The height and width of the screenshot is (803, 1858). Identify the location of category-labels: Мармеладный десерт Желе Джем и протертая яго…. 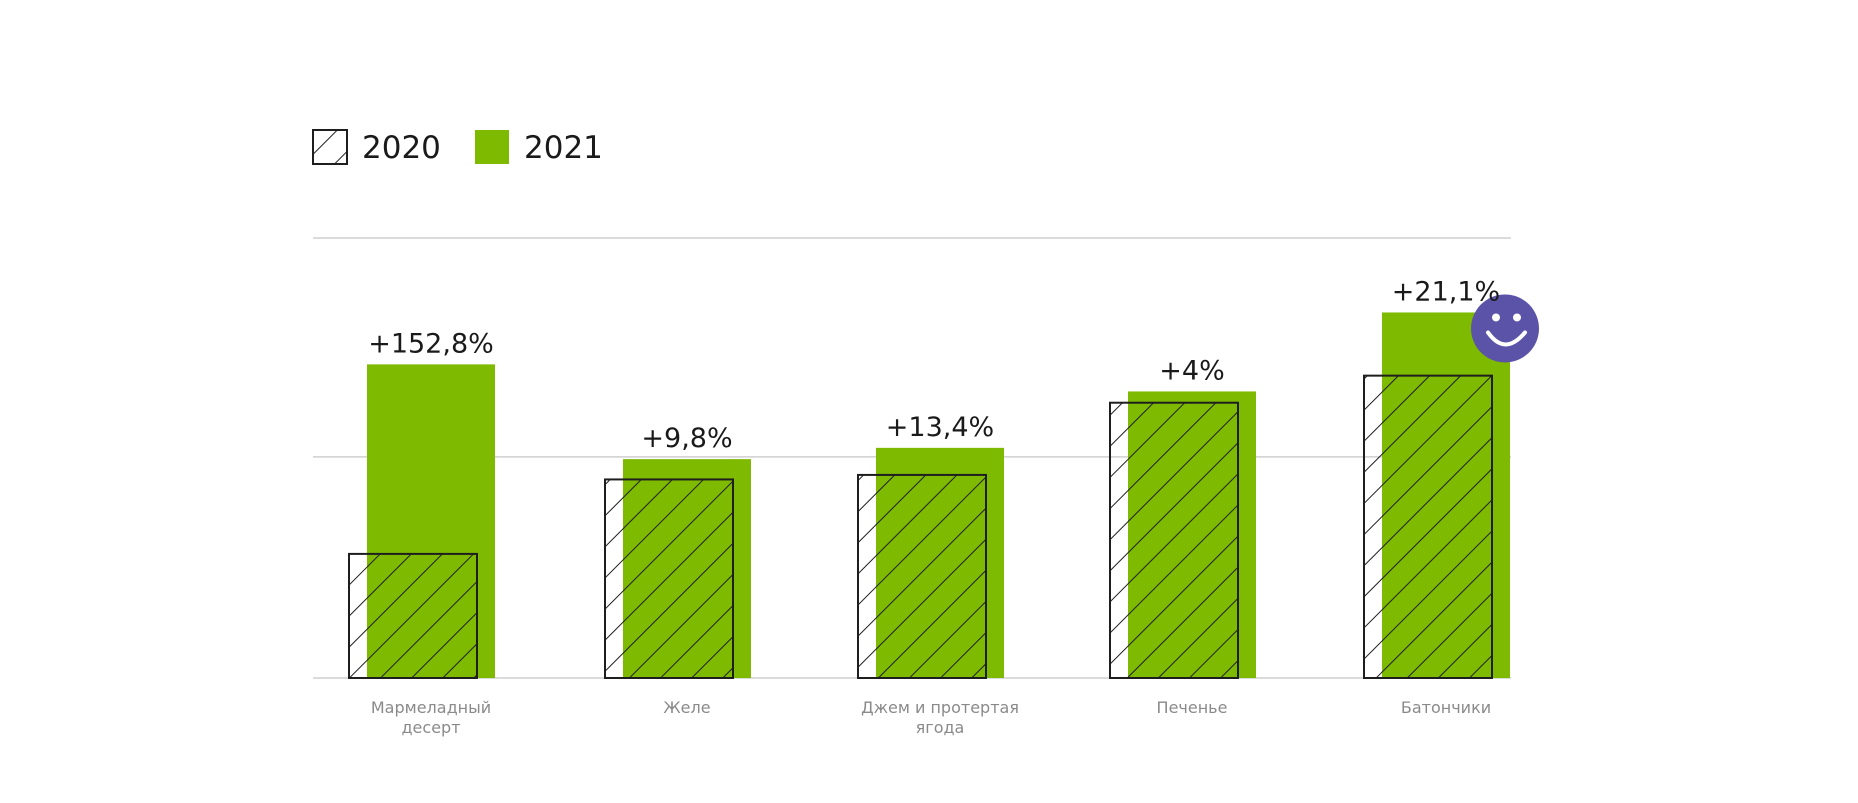
(931, 717).